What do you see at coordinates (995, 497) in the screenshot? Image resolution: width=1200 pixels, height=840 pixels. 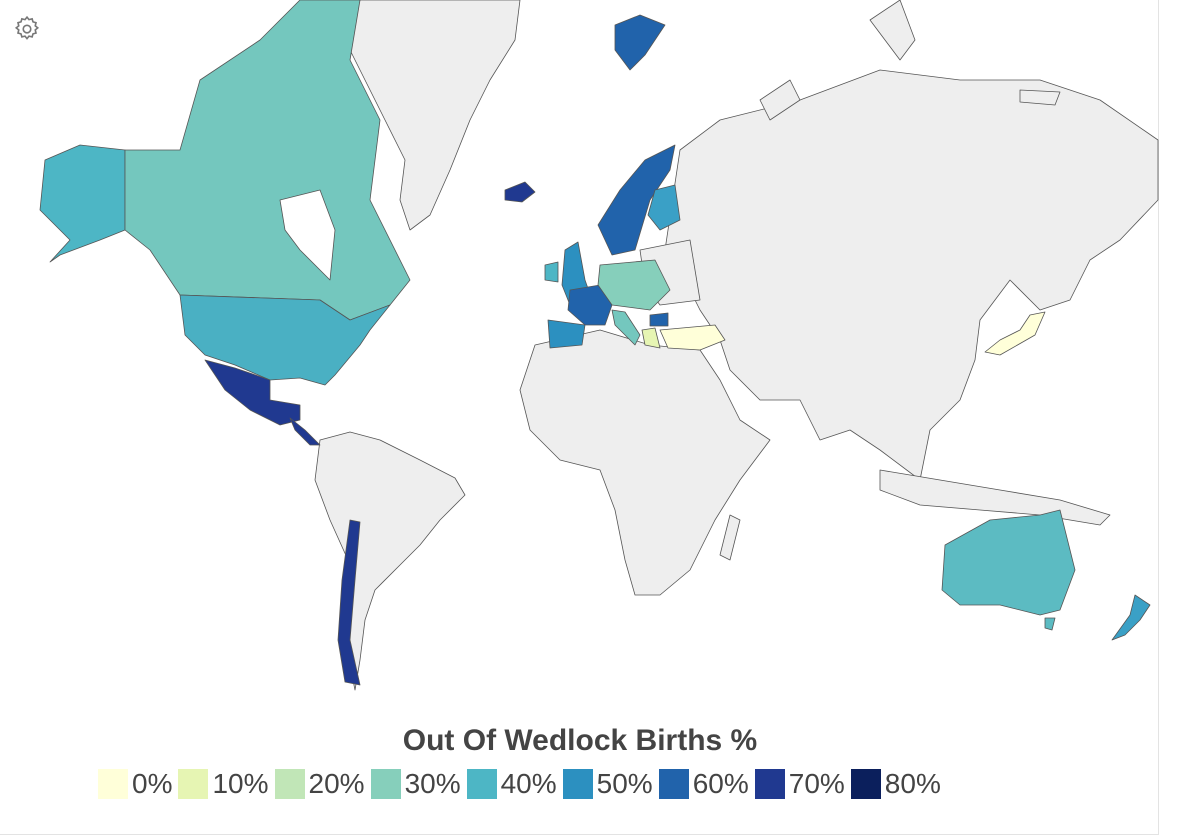 I see `southeast-asia-islands` at bounding box center [995, 497].